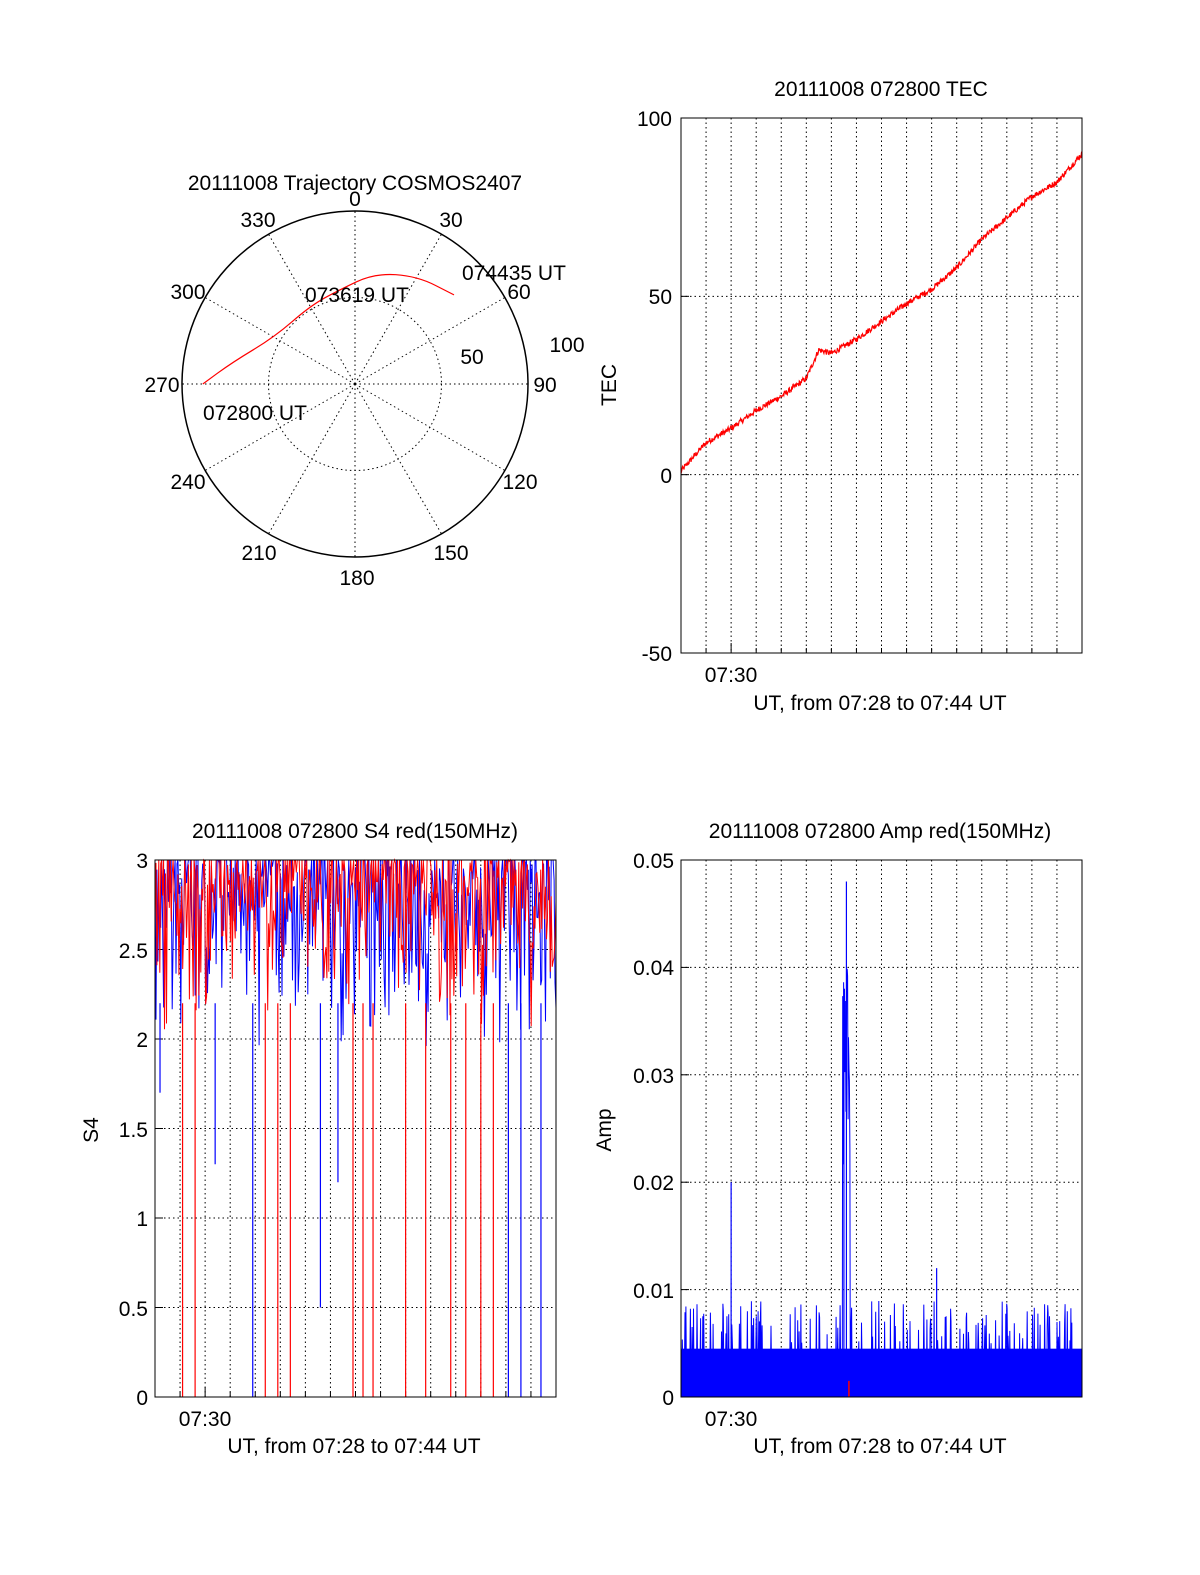 This screenshot has height=1575, width=1200. What do you see at coordinates (257, 220) in the screenshot?
I see `polar-angle-label: 330` at bounding box center [257, 220].